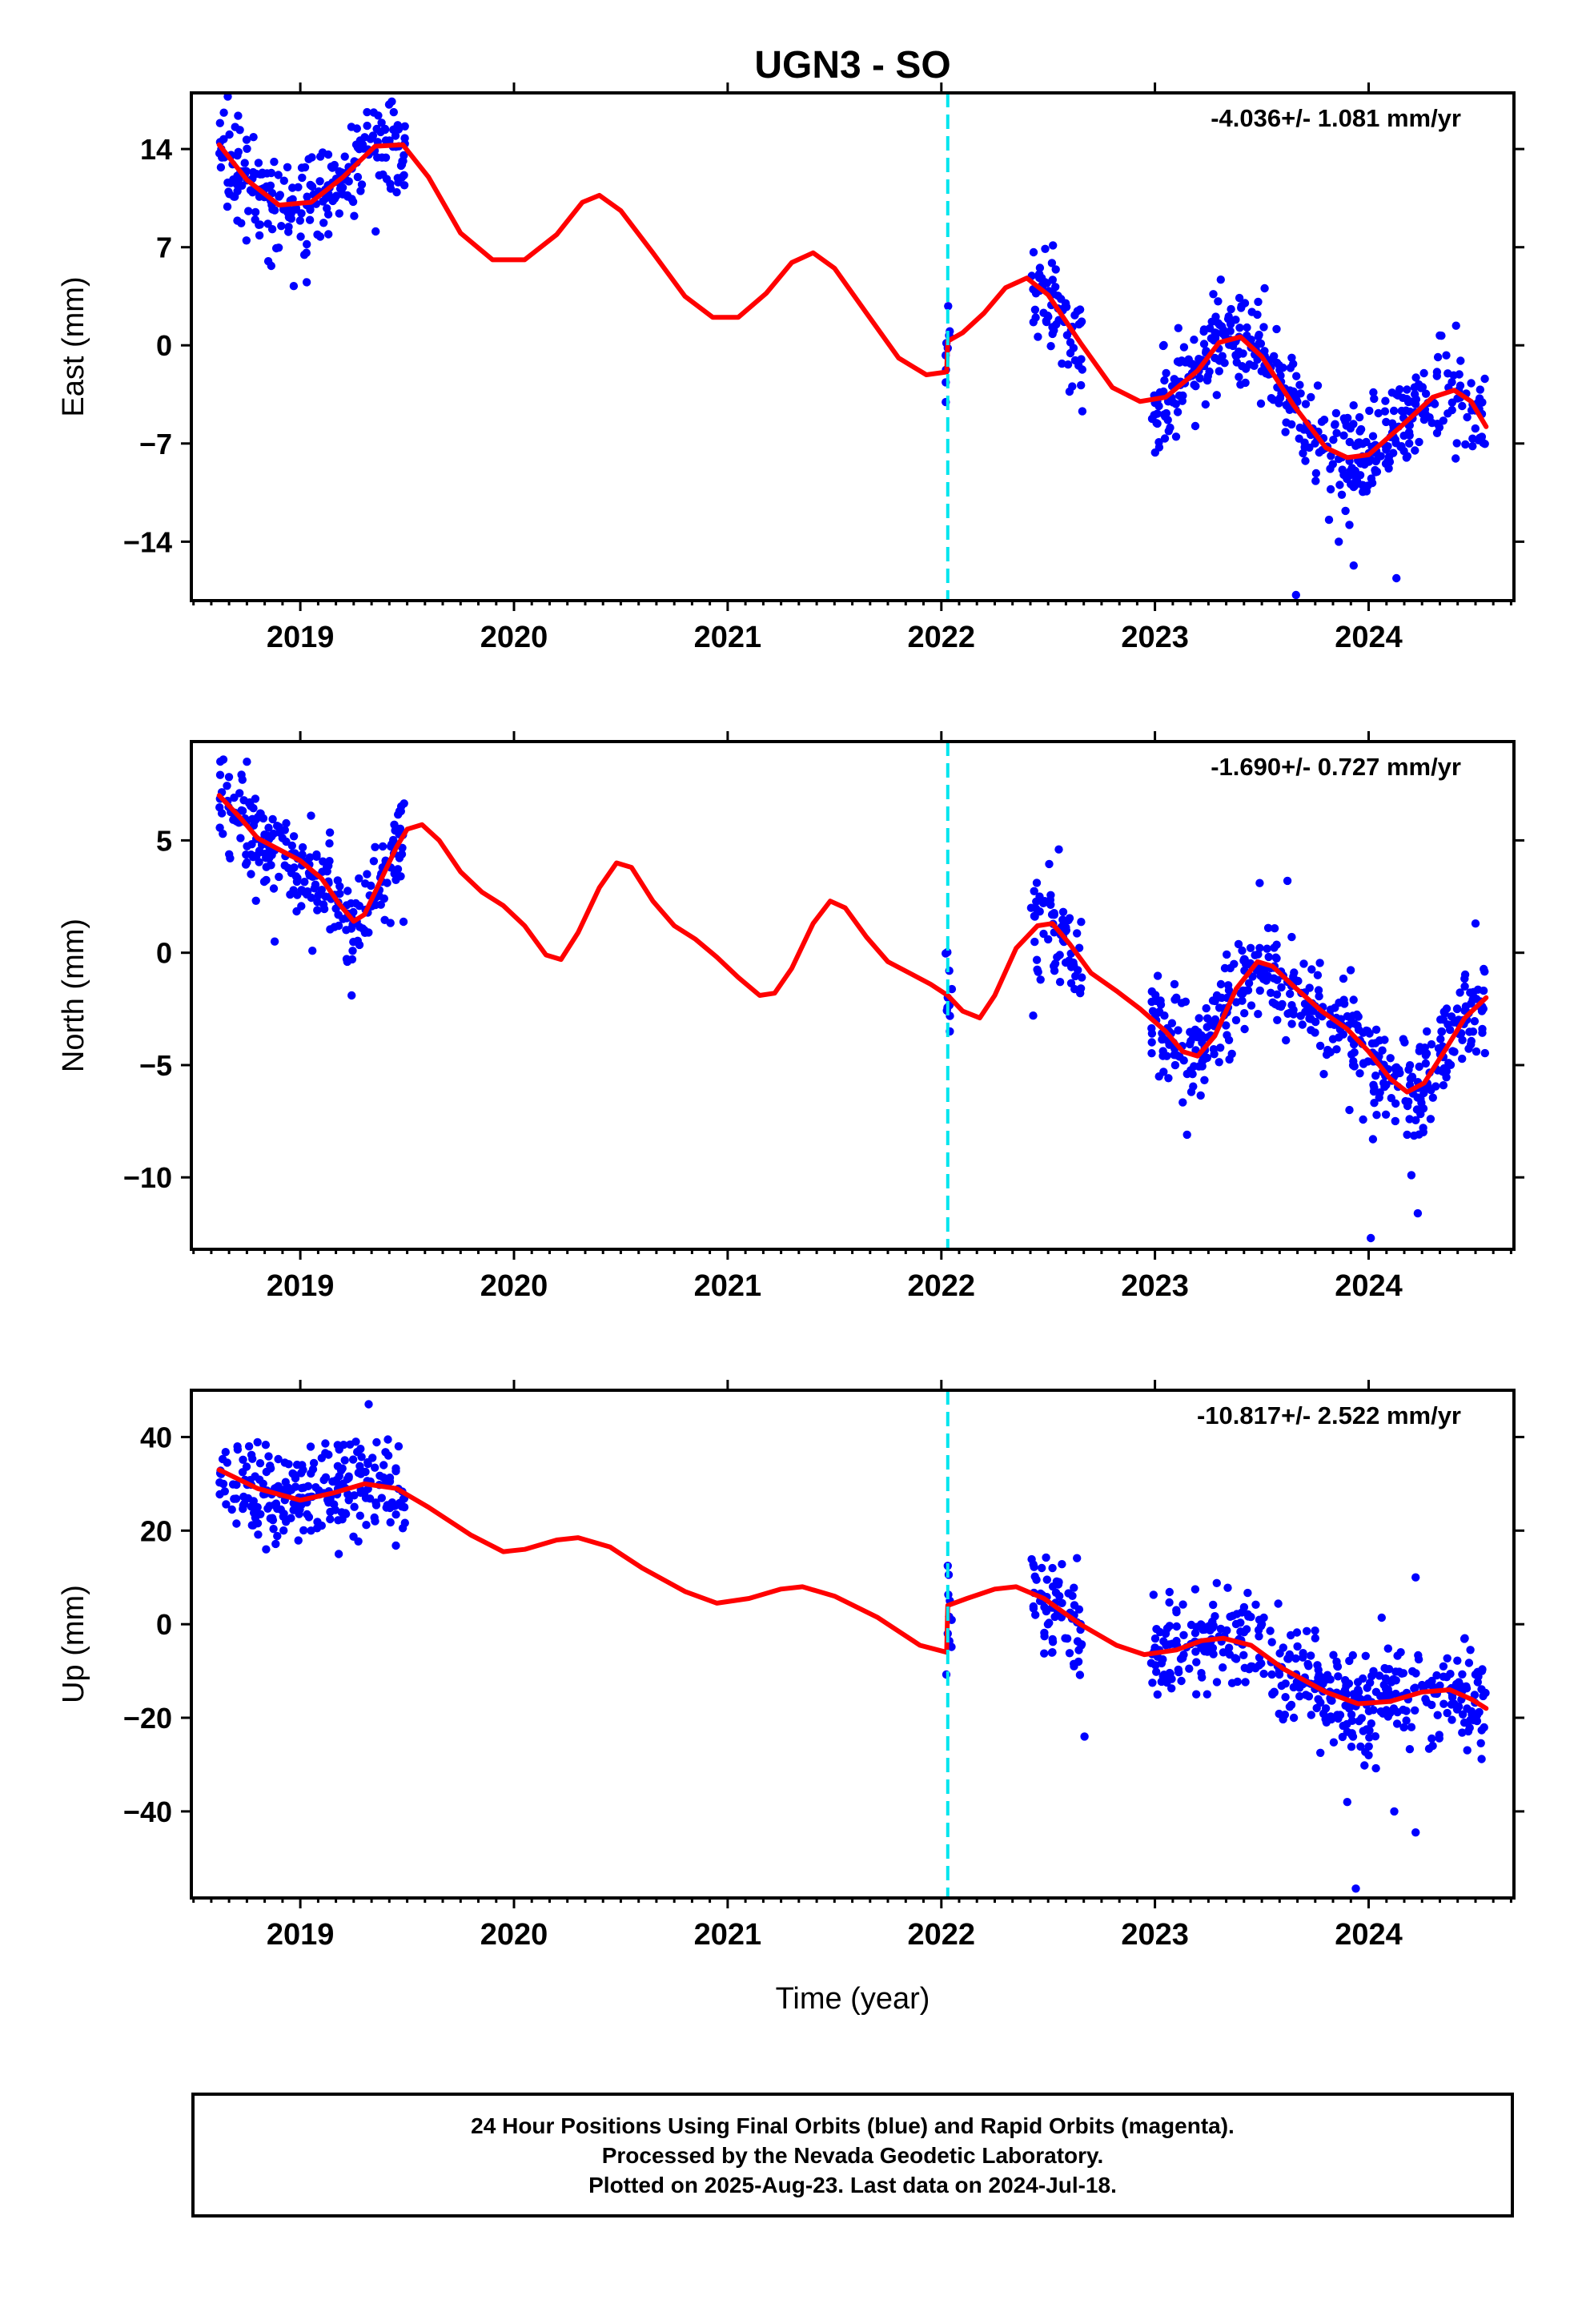 This screenshot has width=1582, height=2324. Describe the element at coordinates (147, 1177) in the screenshot. I see `north-y-tick-label: −10` at that location.